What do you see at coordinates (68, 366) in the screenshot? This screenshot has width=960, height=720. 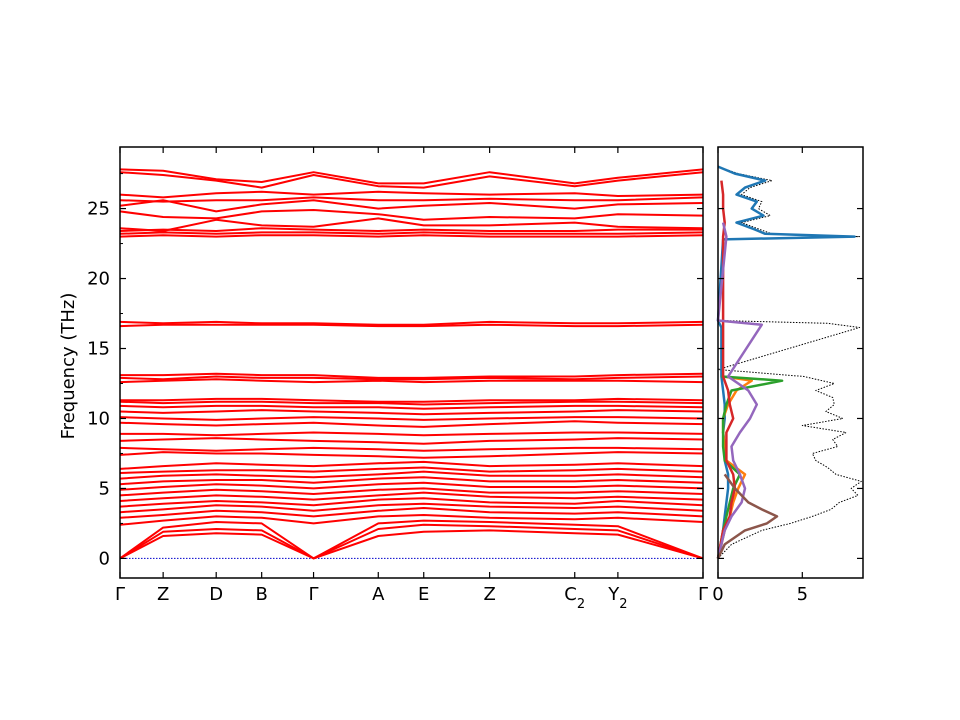 I see `y-axis-label: Frequency (THz)` at bounding box center [68, 366].